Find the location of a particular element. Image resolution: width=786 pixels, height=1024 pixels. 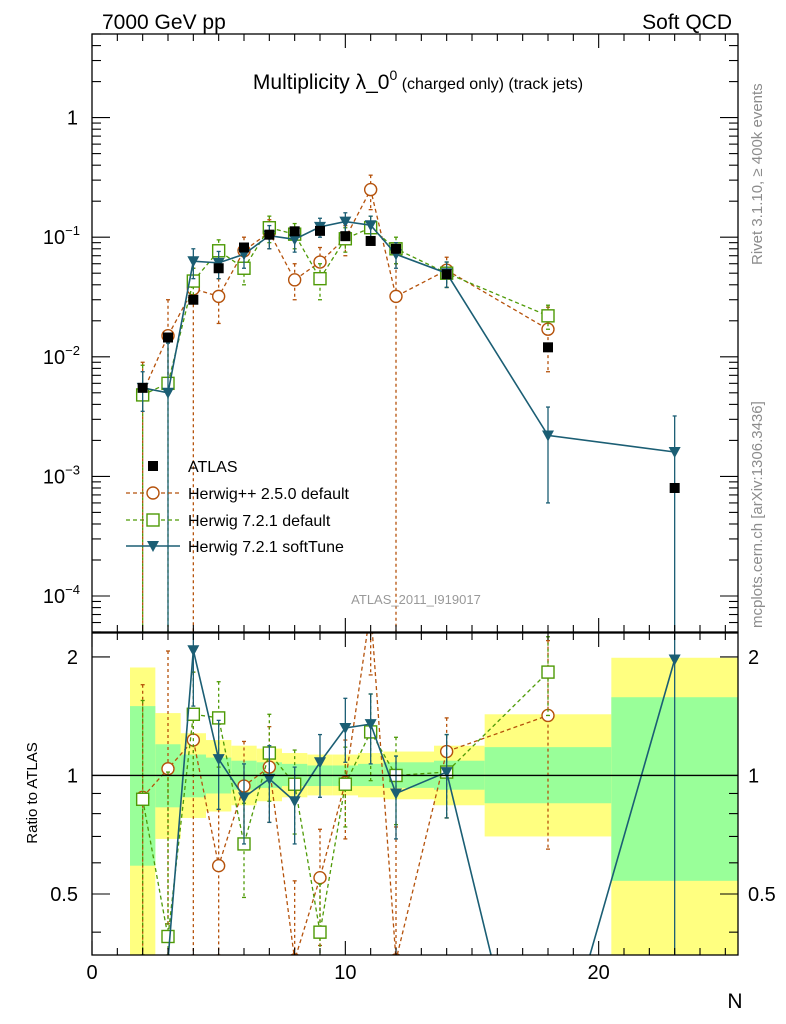

y-tick-label-base-1: 10 is located at coordinates (54, 238).